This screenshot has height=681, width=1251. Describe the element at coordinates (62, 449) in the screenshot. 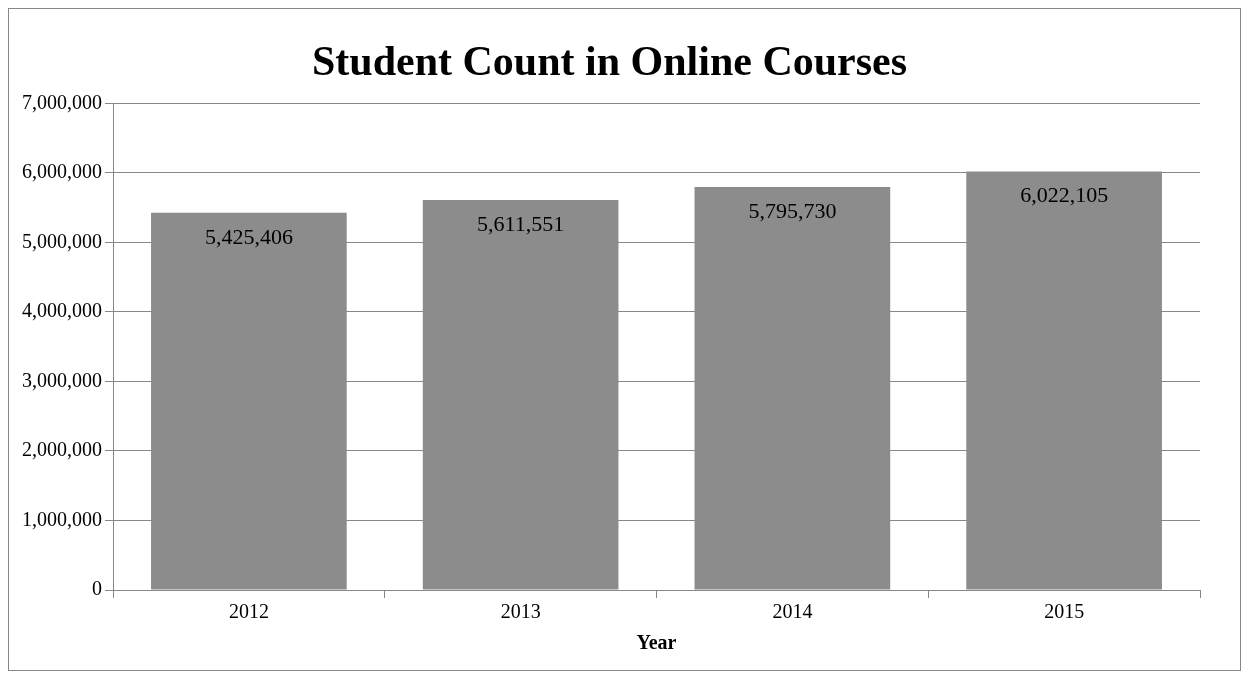

I see `y-tick-label: 2,000,000` at that location.